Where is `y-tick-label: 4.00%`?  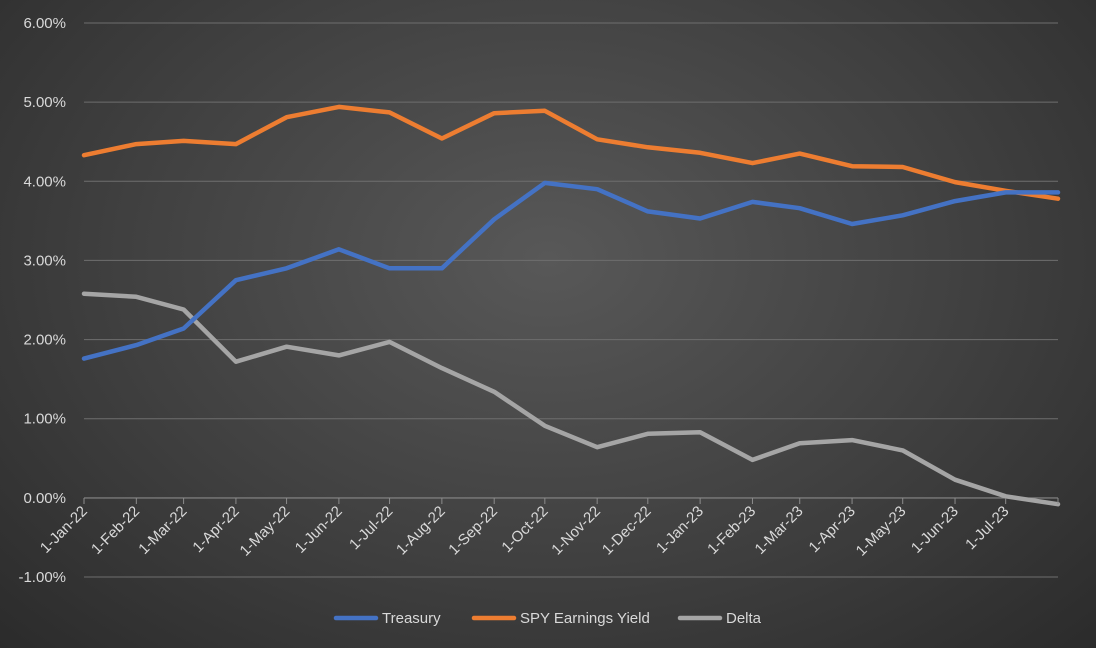 y-tick-label: 4.00% is located at coordinates (44, 181).